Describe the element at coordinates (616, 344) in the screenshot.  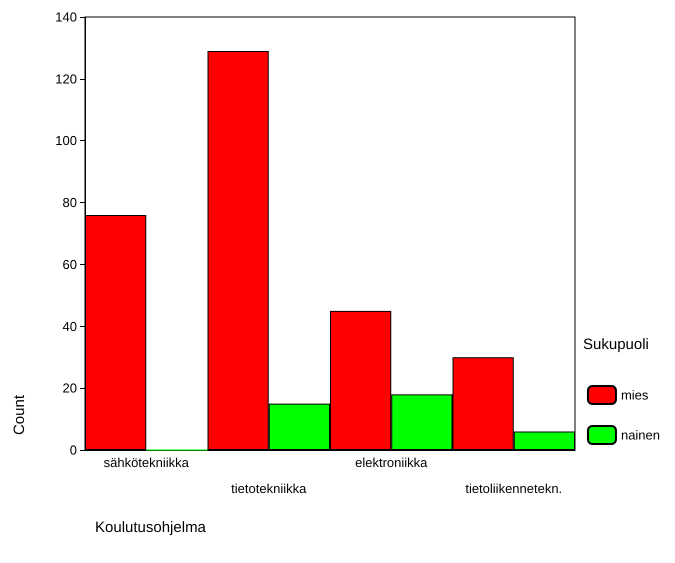
I see `legend-title: Sukupuoli` at that location.